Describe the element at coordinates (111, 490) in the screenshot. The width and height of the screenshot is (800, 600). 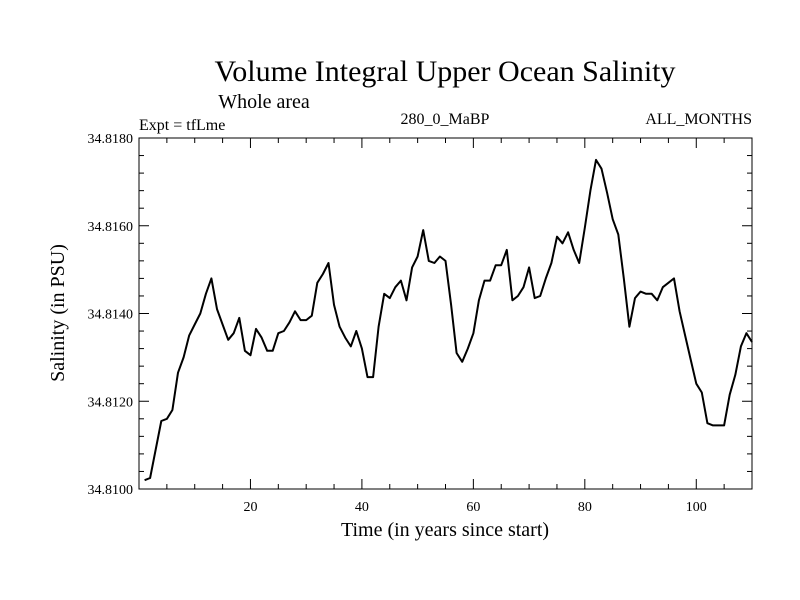
I see `y-tick-label: 34.8100` at that location.